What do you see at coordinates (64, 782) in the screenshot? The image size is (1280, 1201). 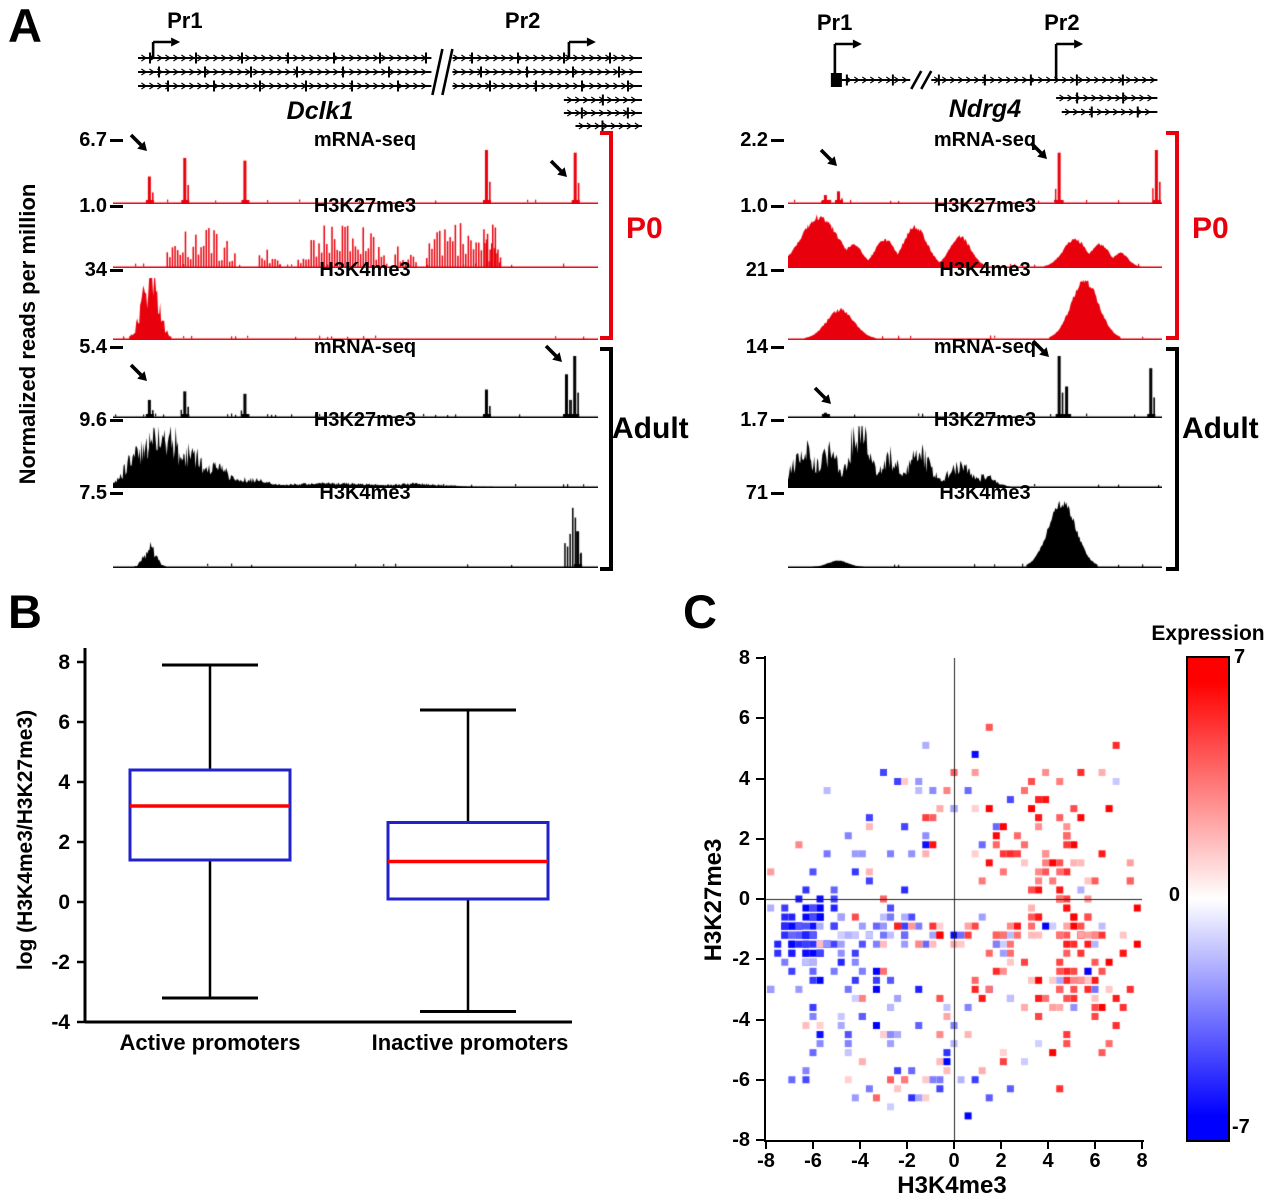 I see `svg-text: 4` at bounding box center [64, 782].